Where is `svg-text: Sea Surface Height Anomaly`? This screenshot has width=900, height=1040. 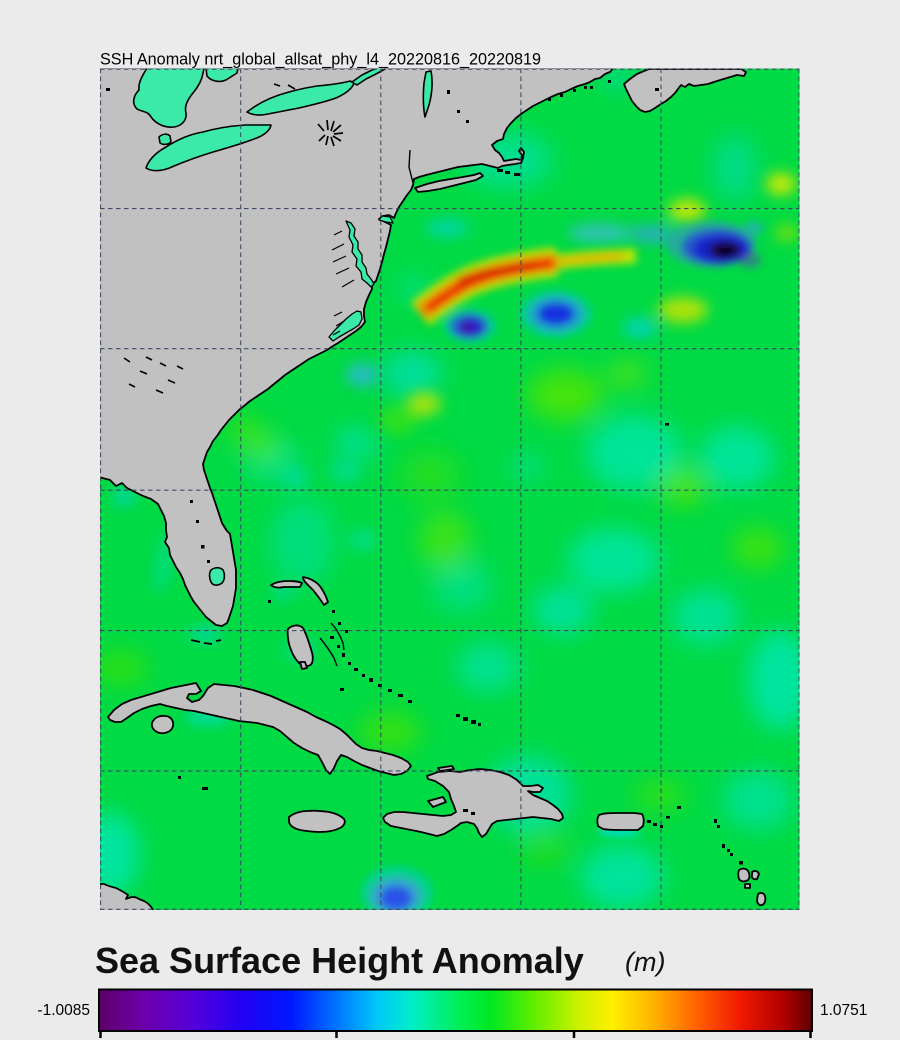
svg-text: Sea Surface Height Anomaly is located at coordinates (339, 960).